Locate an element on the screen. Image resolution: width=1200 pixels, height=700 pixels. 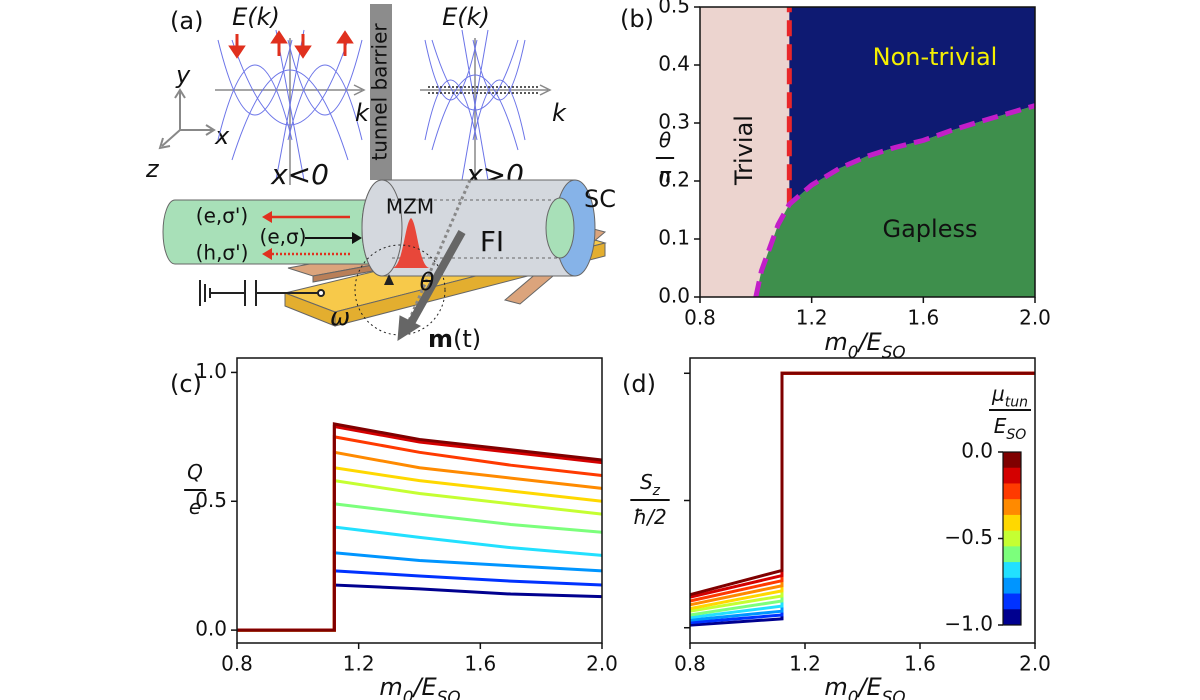
fraction-numerator: θ is located at coordinates (665, 140).